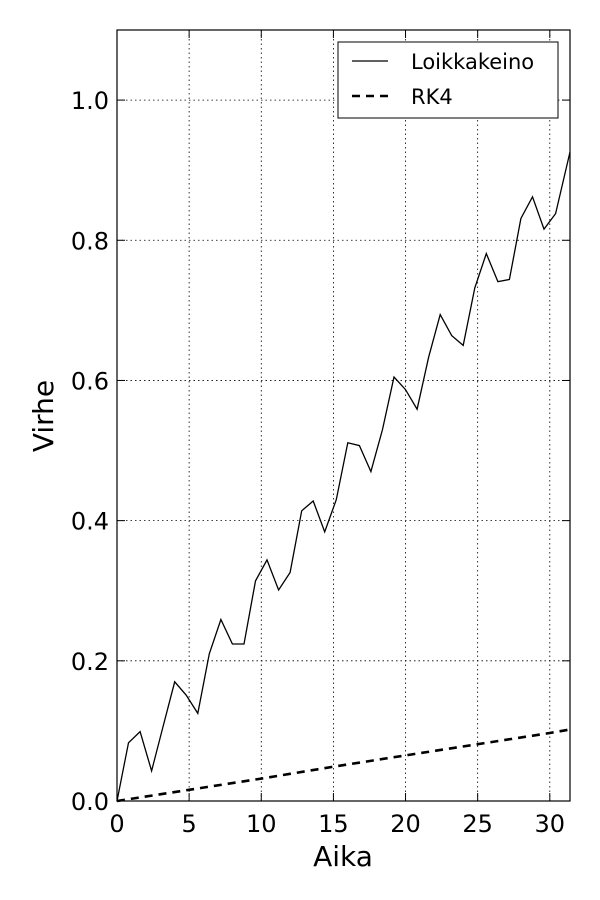 This screenshot has height=900, width=600. What do you see at coordinates (333, 824) in the screenshot?
I see `x-tick-label: 15` at bounding box center [333, 824].